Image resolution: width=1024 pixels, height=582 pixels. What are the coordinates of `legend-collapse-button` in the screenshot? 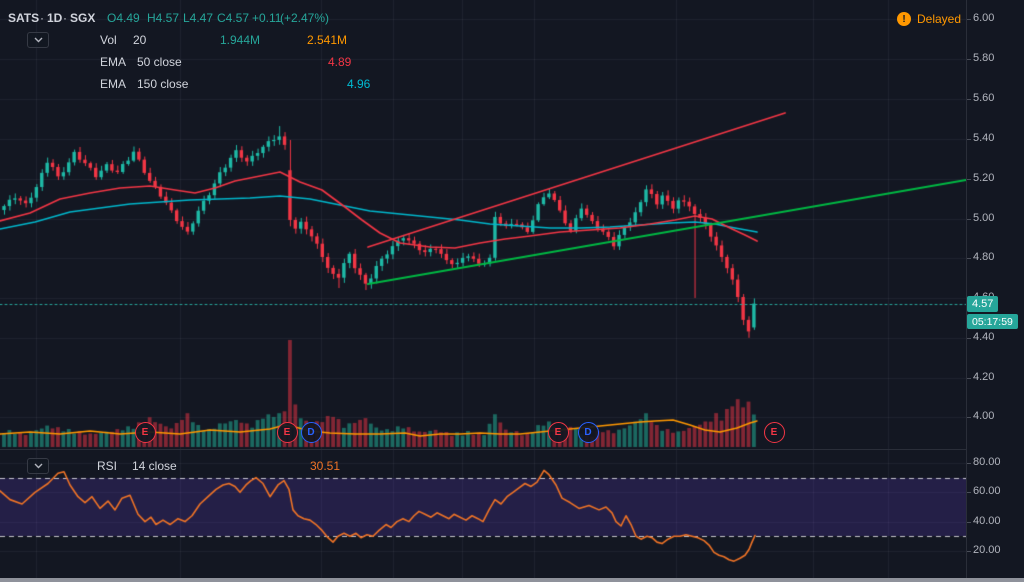 It's located at (38, 40).